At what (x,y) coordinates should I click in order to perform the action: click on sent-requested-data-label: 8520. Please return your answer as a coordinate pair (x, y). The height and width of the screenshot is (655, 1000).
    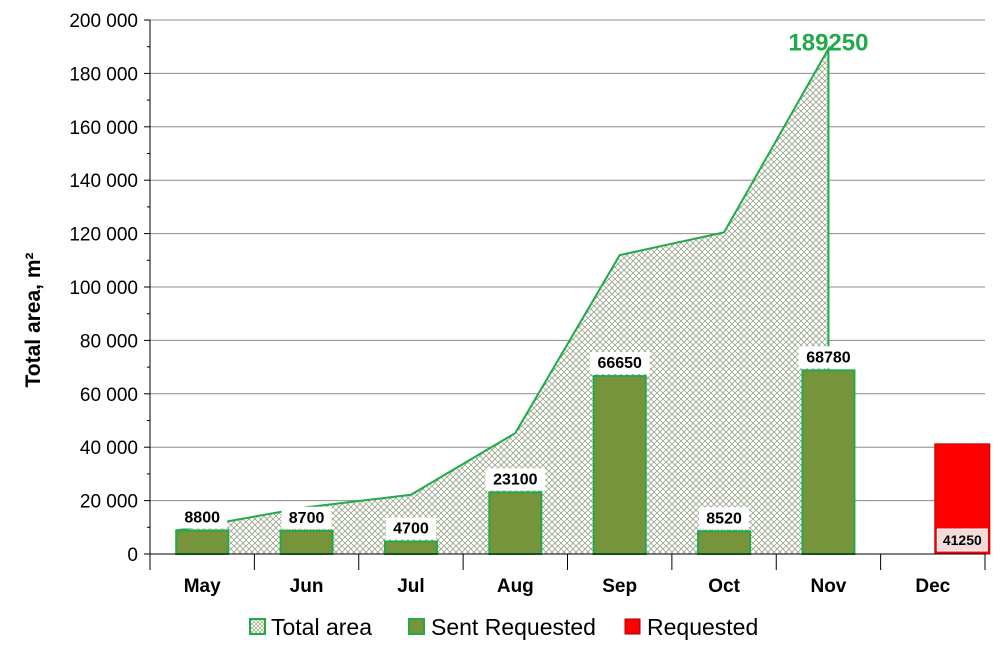
    Looking at the image, I should click on (724, 518).